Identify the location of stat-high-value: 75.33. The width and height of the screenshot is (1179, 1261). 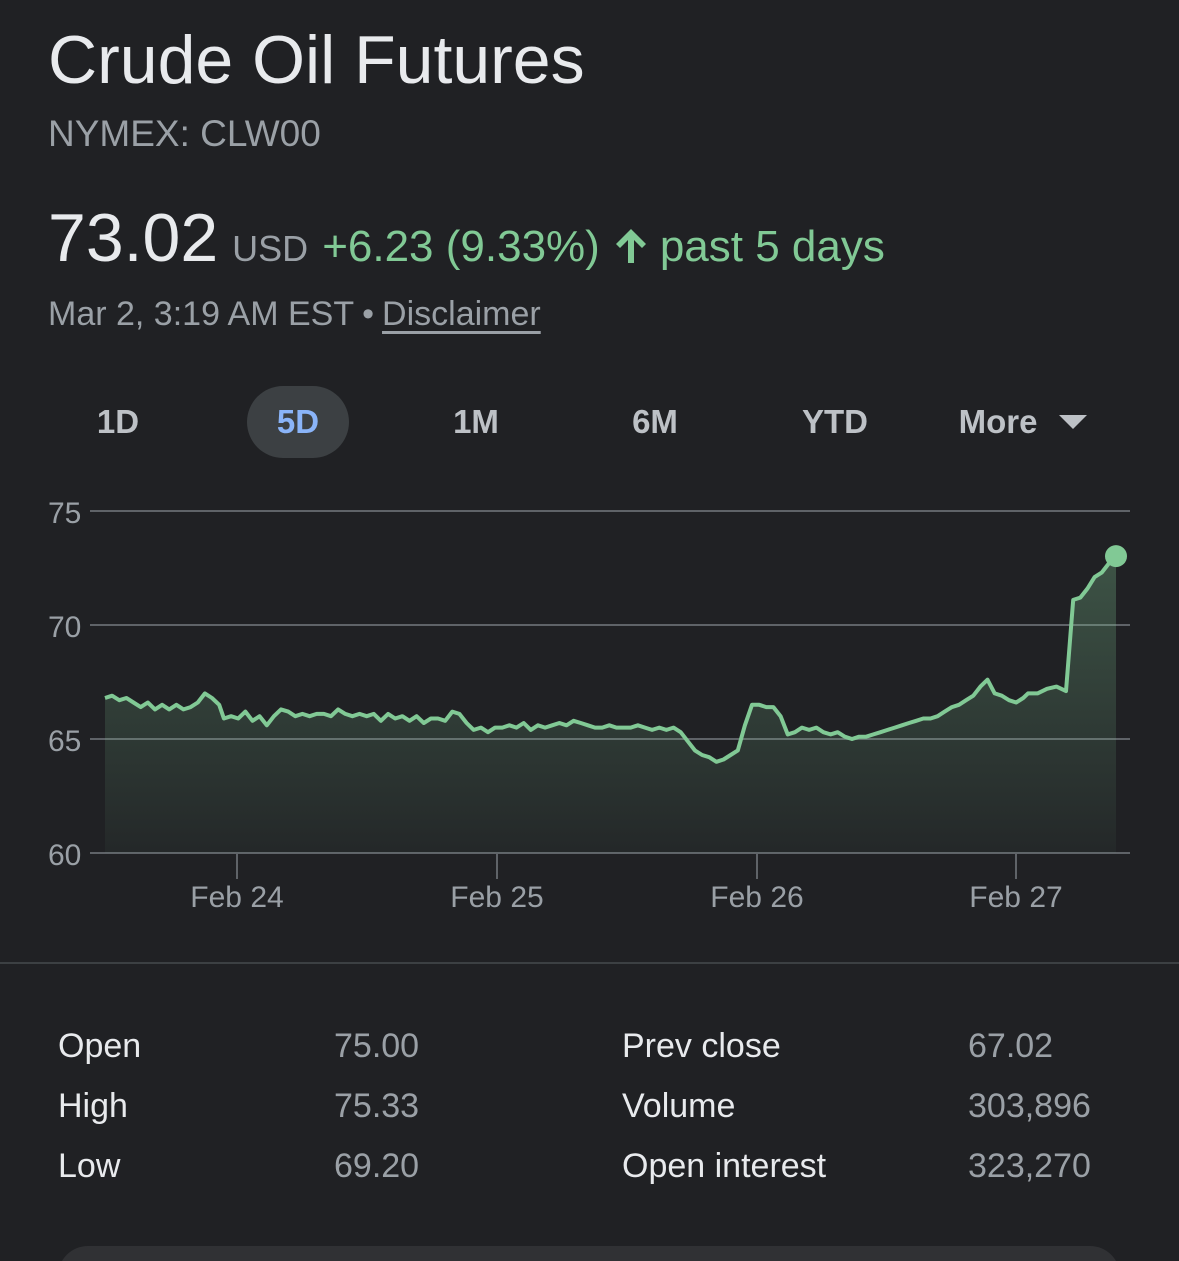
(376, 1106).